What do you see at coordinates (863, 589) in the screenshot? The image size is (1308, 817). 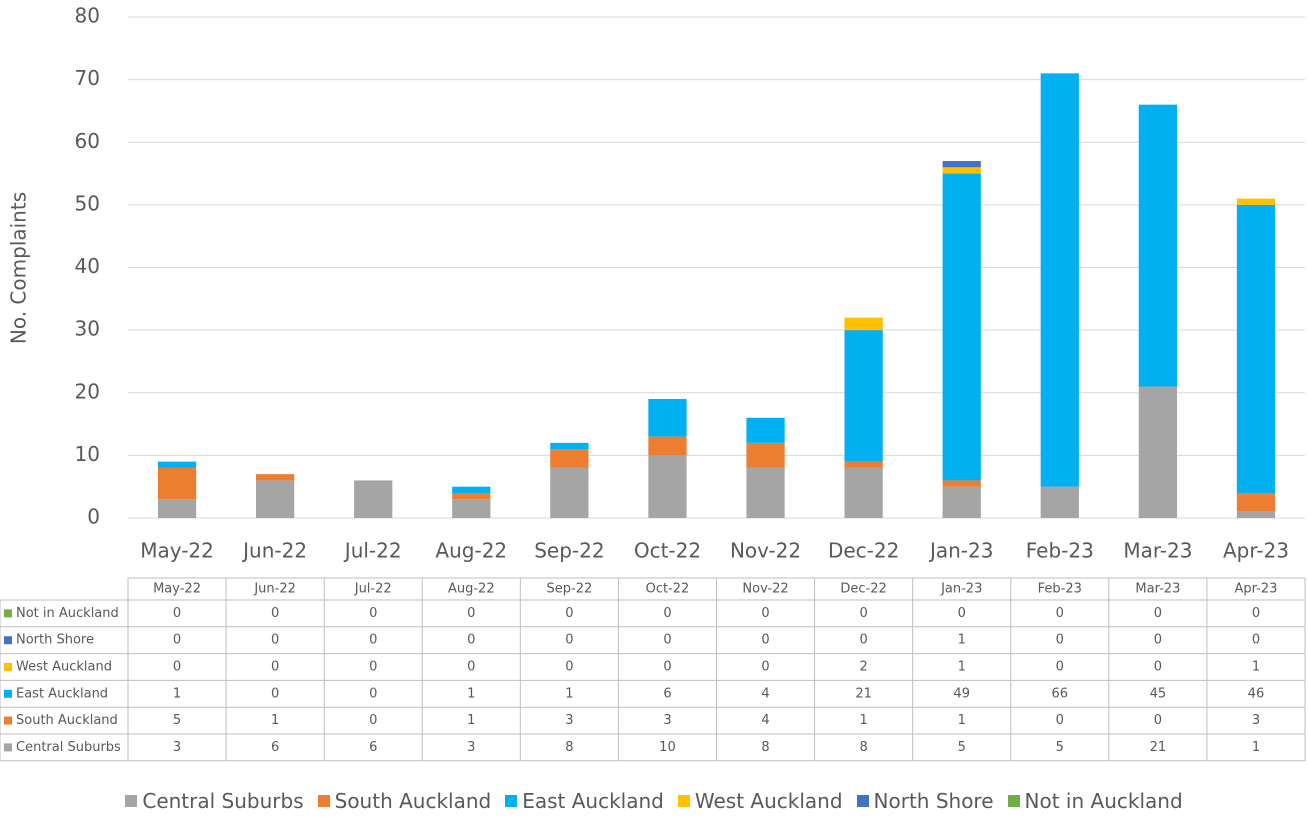 I see `table-header: Dec-22` at bounding box center [863, 589].